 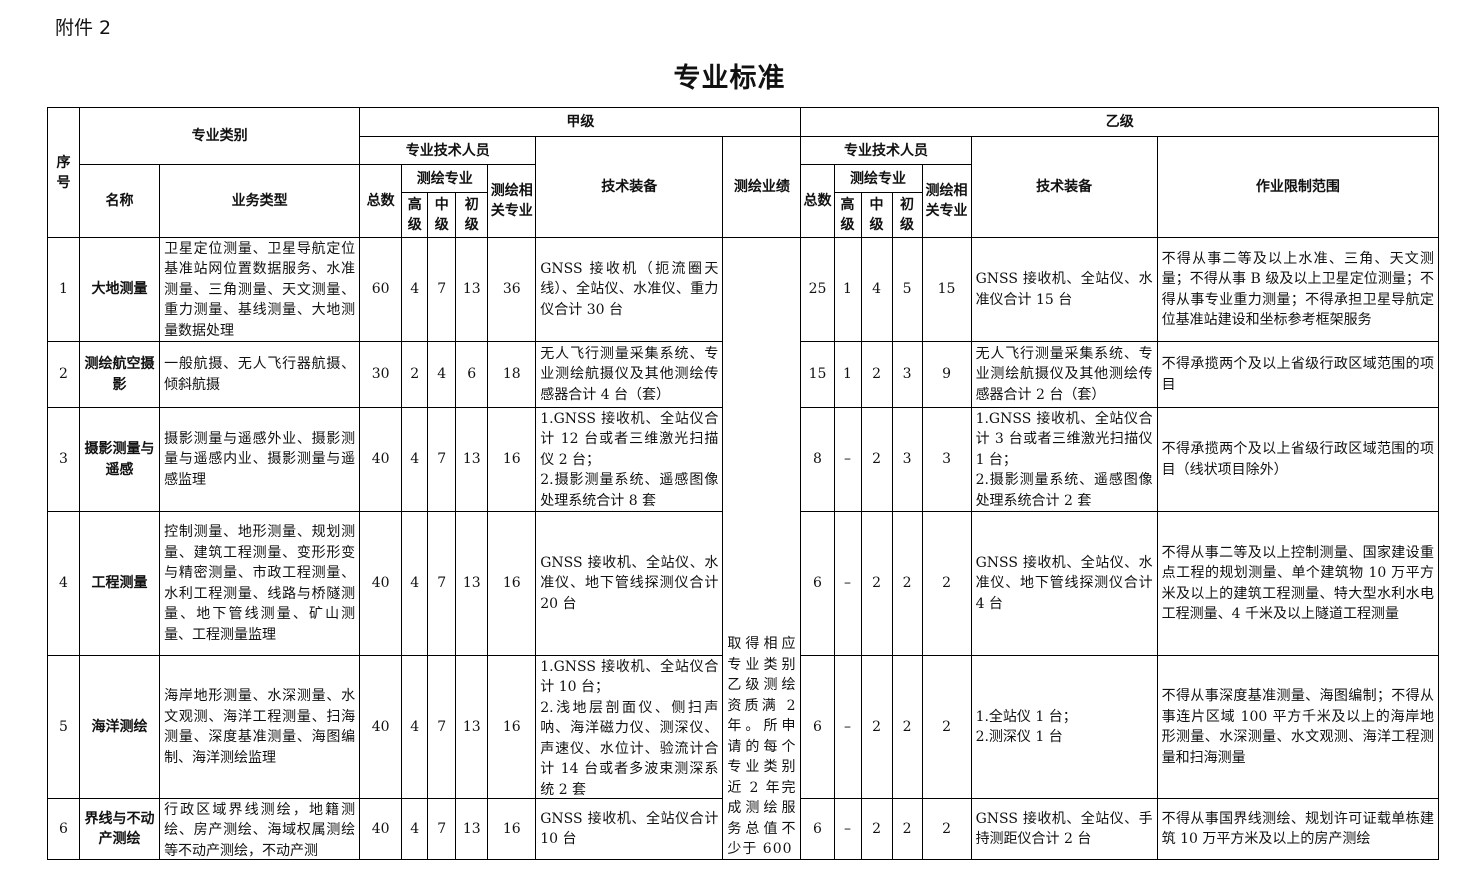 What do you see at coordinates (946, 289) in the screenshot?
I see `cell-b-rel: 15` at bounding box center [946, 289].